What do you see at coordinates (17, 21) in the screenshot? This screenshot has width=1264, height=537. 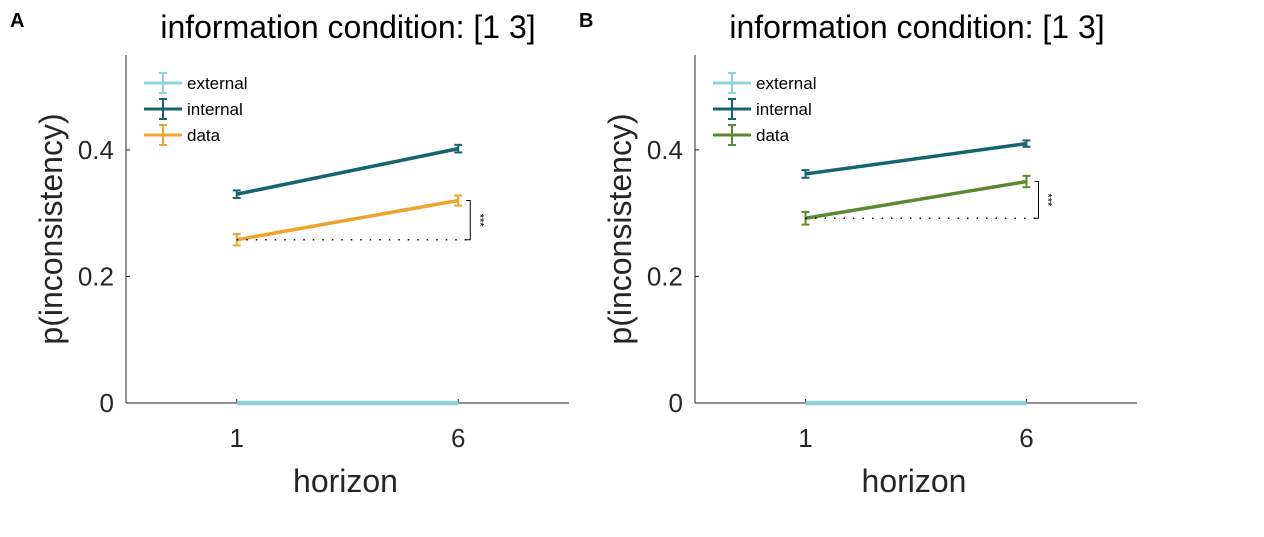 I see `panel-letter: A` at bounding box center [17, 21].